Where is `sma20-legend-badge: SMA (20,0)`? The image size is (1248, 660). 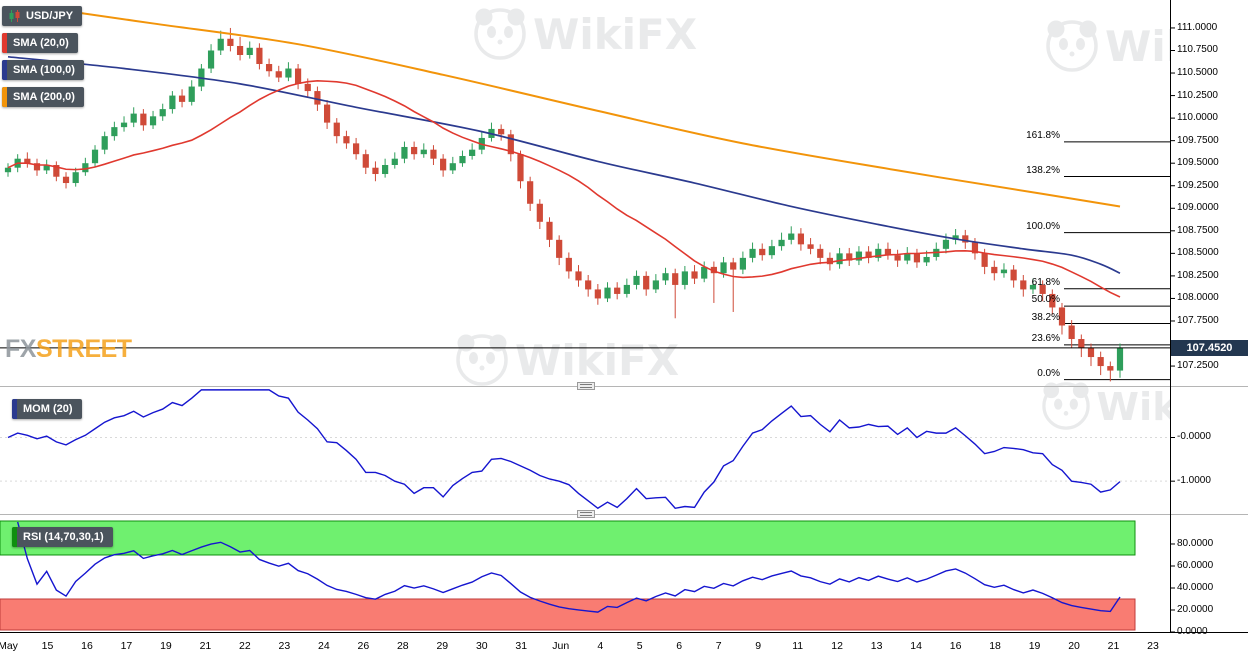
sma20-legend-badge: SMA (20,0) is located at coordinates (40, 43).